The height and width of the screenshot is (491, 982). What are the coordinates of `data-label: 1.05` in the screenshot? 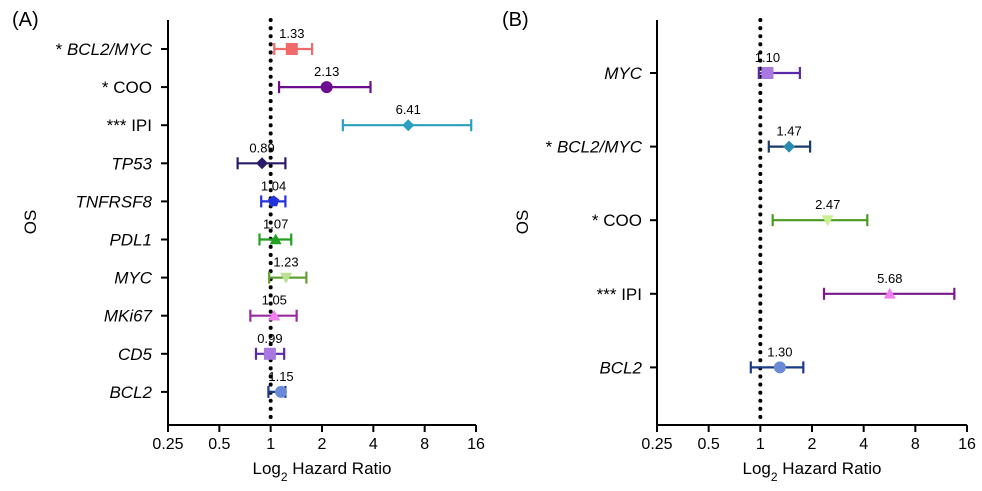 It's located at (274, 300).